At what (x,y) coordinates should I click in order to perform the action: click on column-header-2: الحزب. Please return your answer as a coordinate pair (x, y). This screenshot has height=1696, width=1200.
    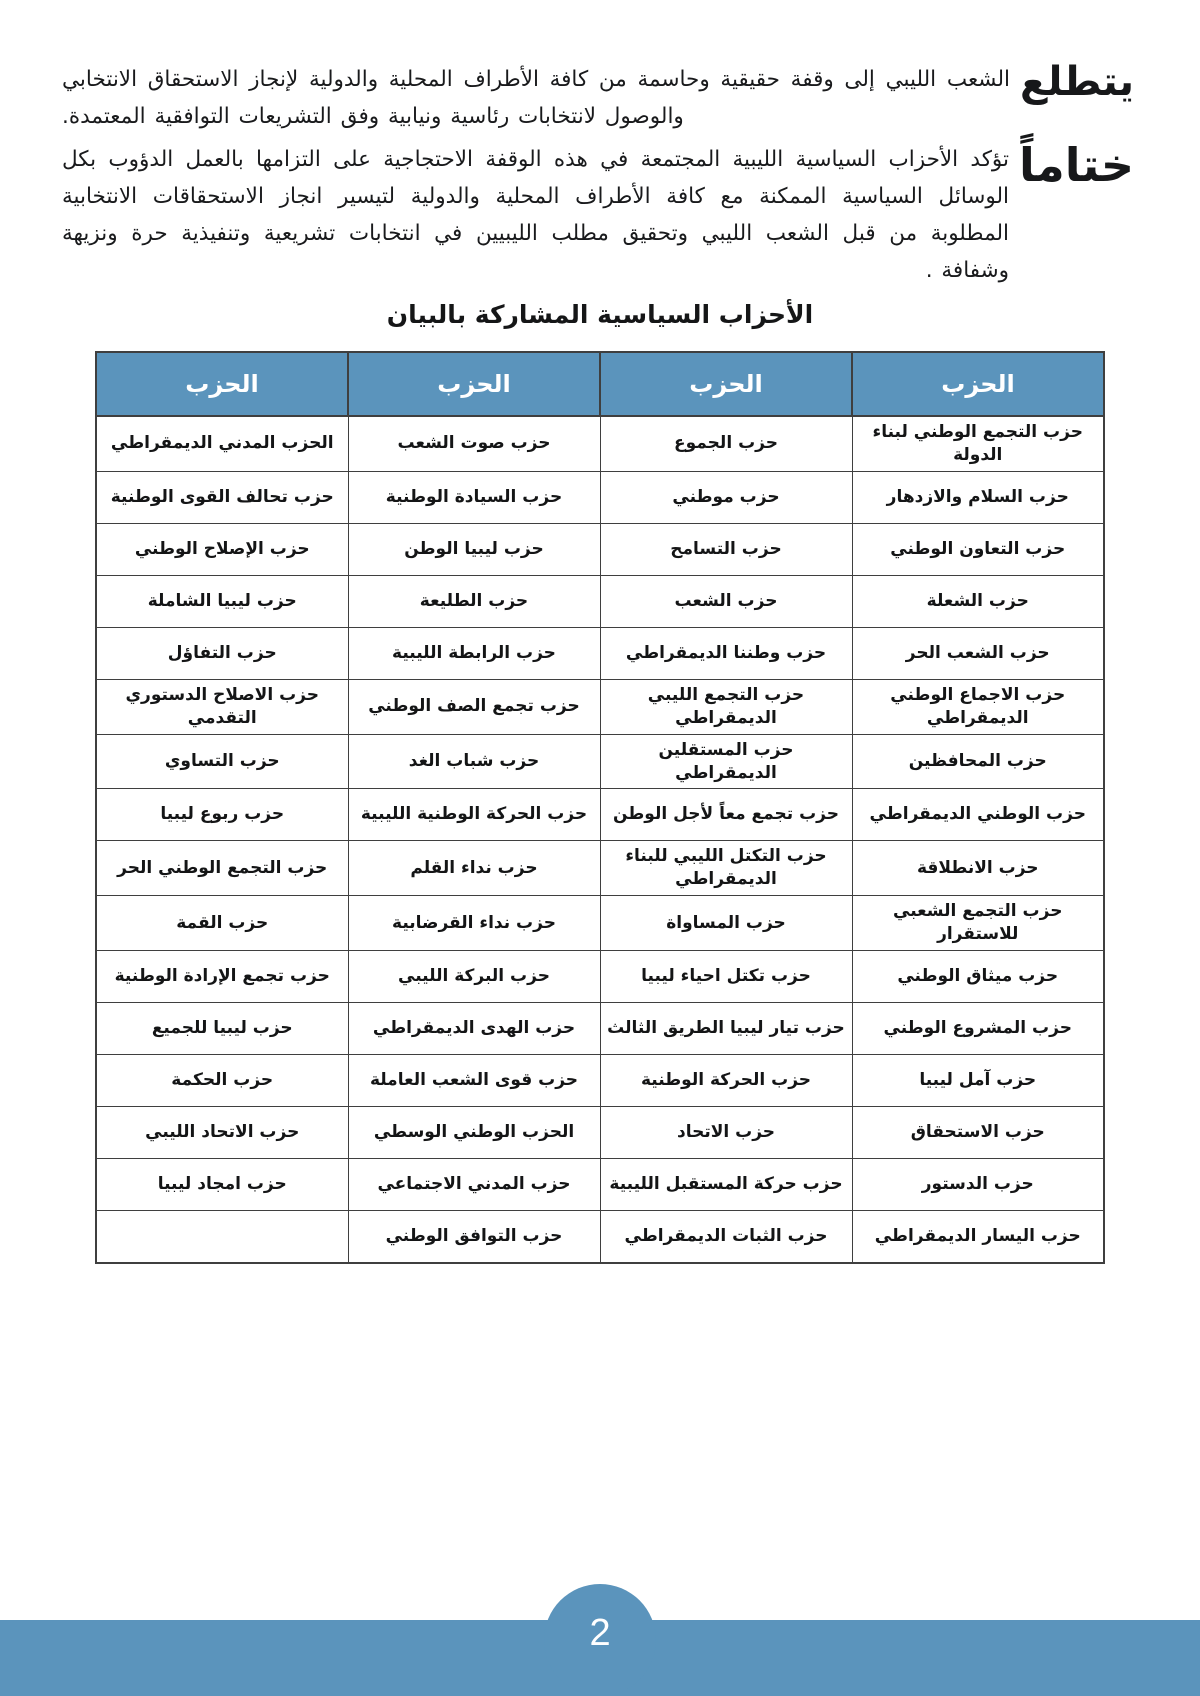
    Looking at the image, I should click on (726, 383).